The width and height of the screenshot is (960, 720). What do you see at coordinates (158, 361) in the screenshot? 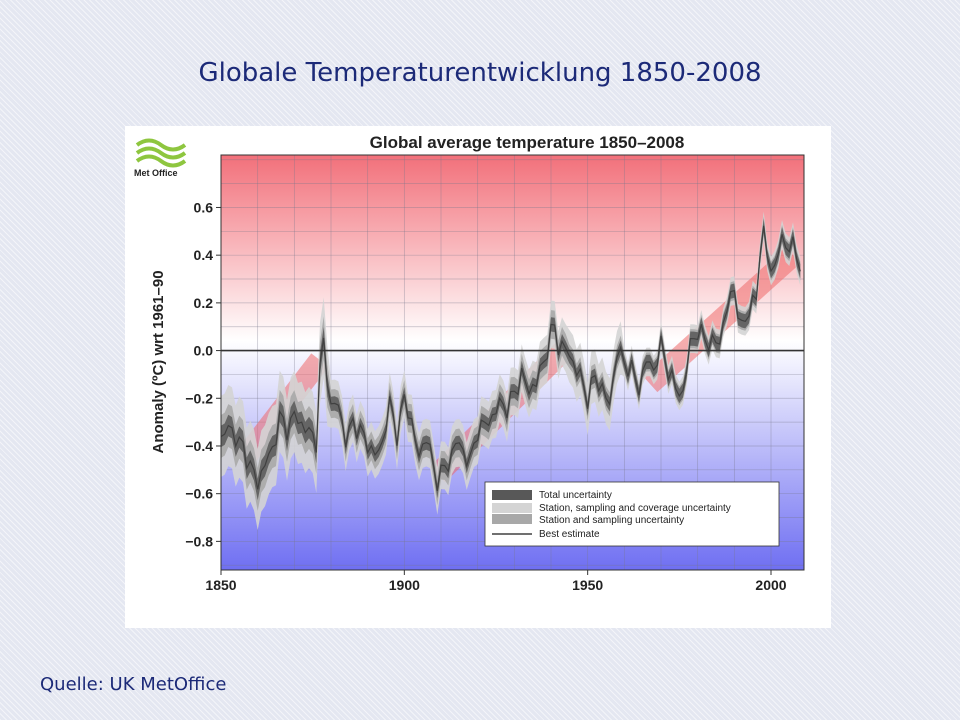
I see `y-axis-label: Anomaly (ºC) wrt 1961–90` at bounding box center [158, 361].